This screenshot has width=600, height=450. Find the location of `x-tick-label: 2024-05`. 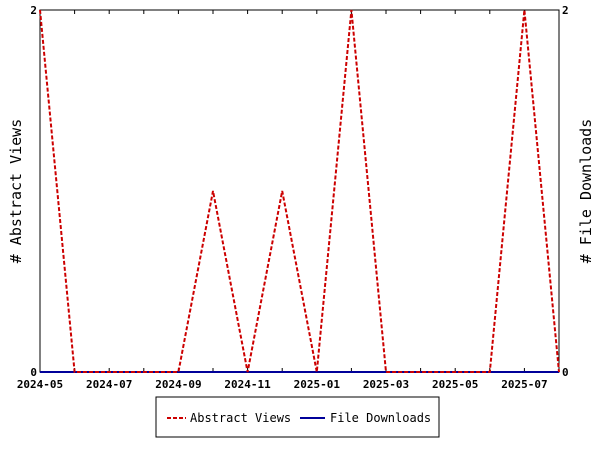

x-tick-label: 2024-05 is located at coordinates (40, 384).